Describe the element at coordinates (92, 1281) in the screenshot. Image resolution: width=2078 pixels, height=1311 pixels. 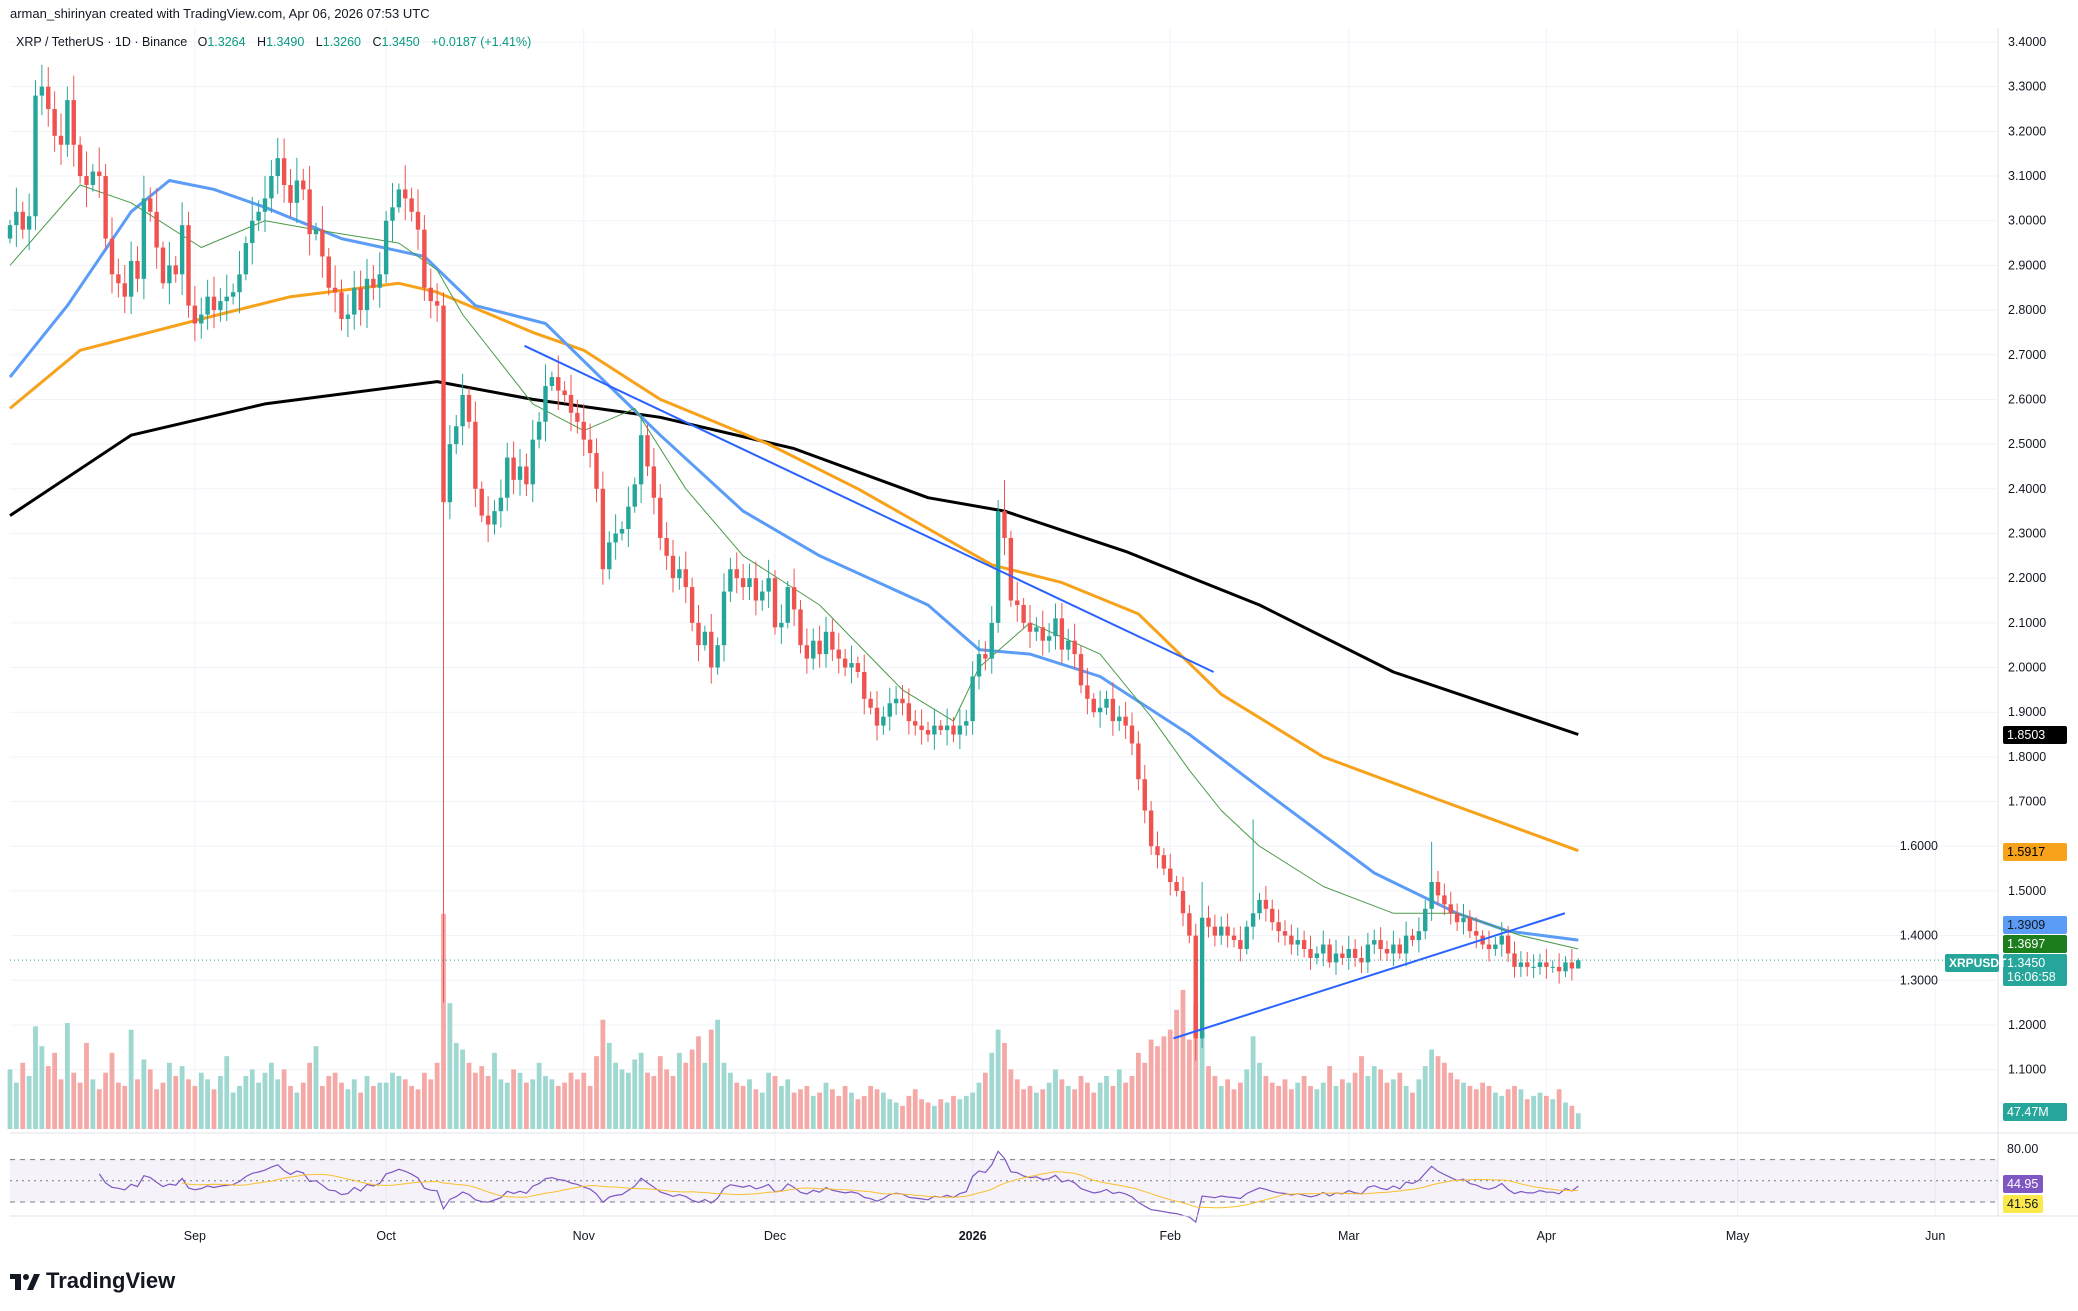
I see `tradingview-logo: TradingView` at that location.